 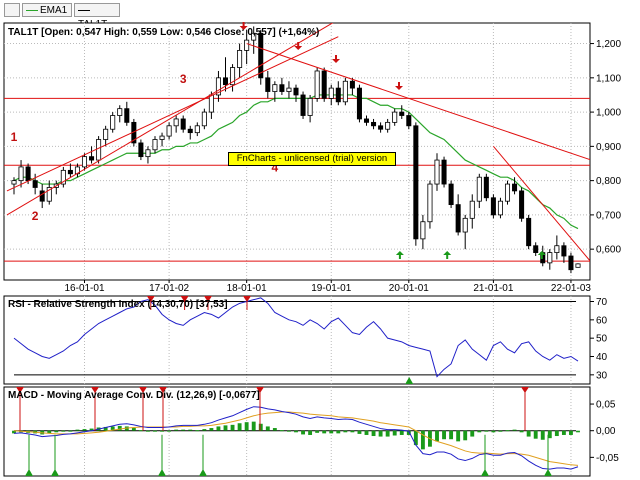 I want to click on y-tick-label: 0,900, so click(x=608, y=147).